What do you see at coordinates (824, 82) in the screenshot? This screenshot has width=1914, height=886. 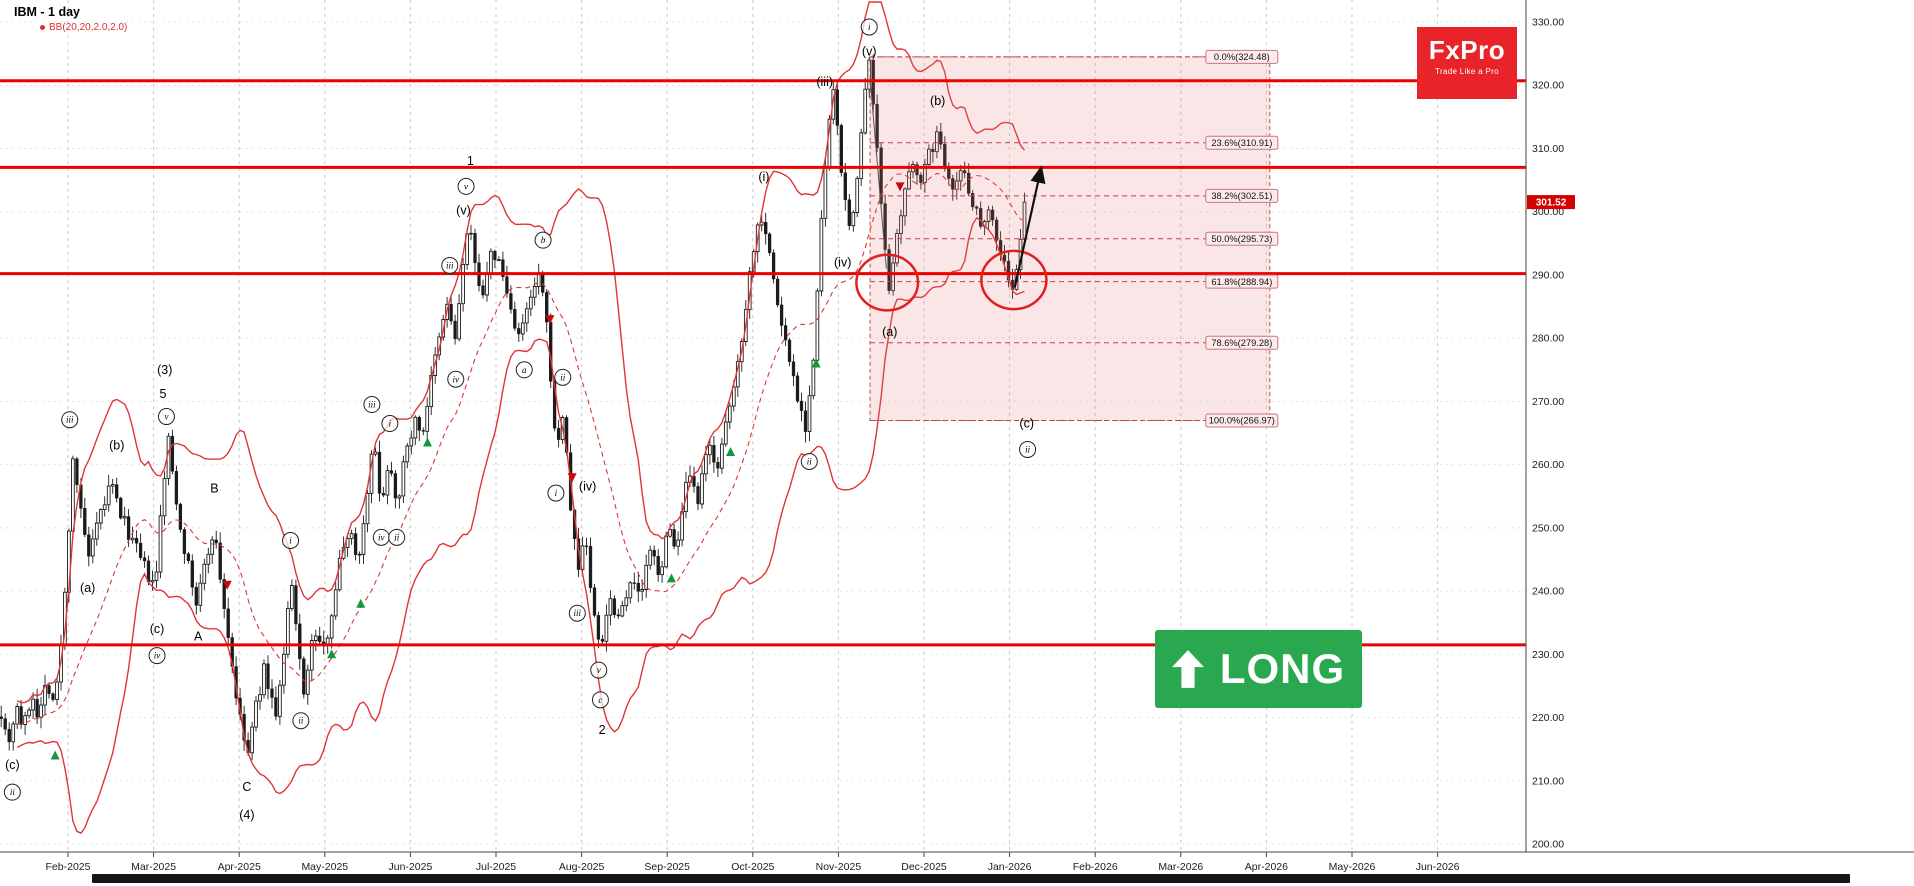 I see `wave-label: (iii)` at bounding box center [824, 82].